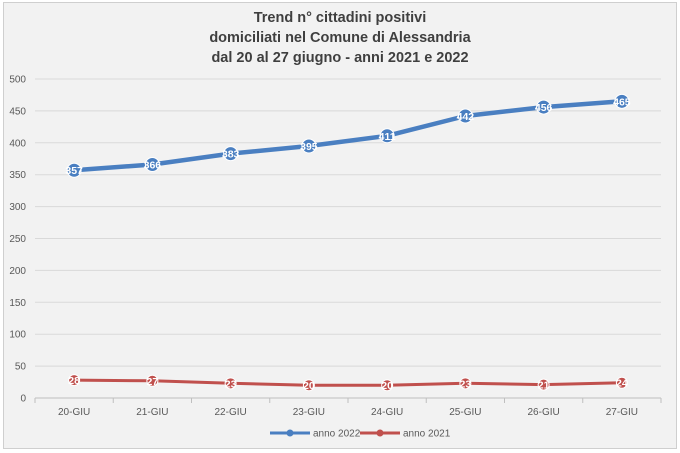 Image resolution: width=680 pixels, height=453 pixels. I want to click on chart-title-line-3: dal 20 al 27 giugno - anni 2021 e 2022, so click(340, 58).